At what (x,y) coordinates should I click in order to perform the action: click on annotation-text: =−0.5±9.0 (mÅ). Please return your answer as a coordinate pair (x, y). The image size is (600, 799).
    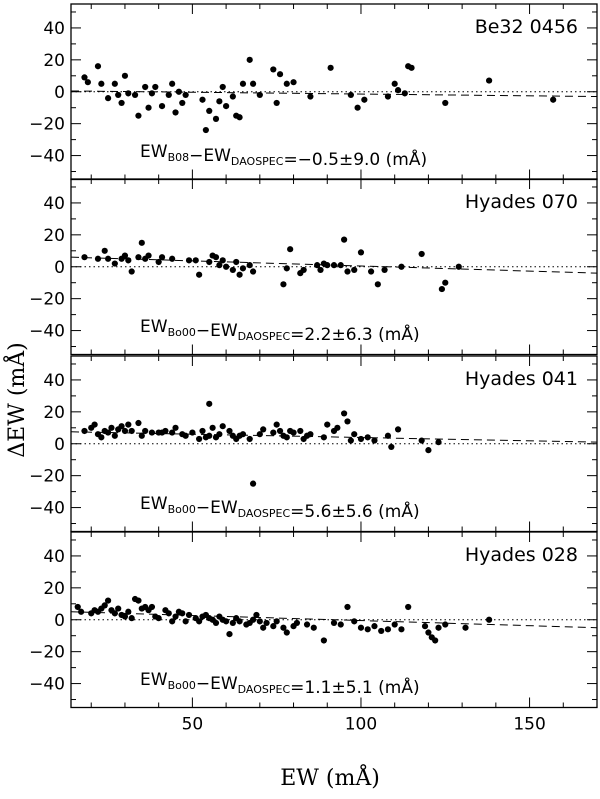
    Looking at the image, I should click on (355, 159).